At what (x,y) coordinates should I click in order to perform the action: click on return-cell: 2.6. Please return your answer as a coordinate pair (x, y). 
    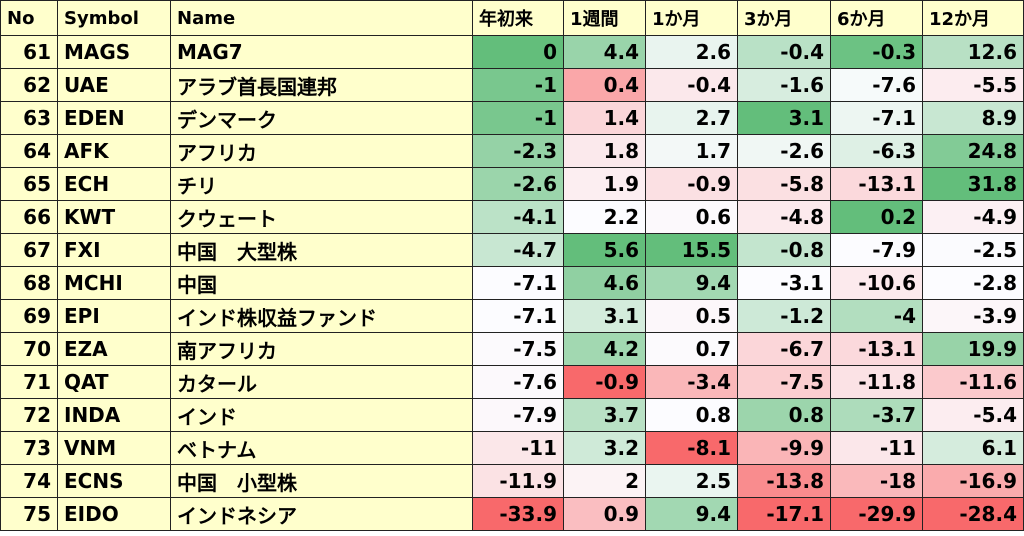
    Looking at the image, I should click on (691, 52).